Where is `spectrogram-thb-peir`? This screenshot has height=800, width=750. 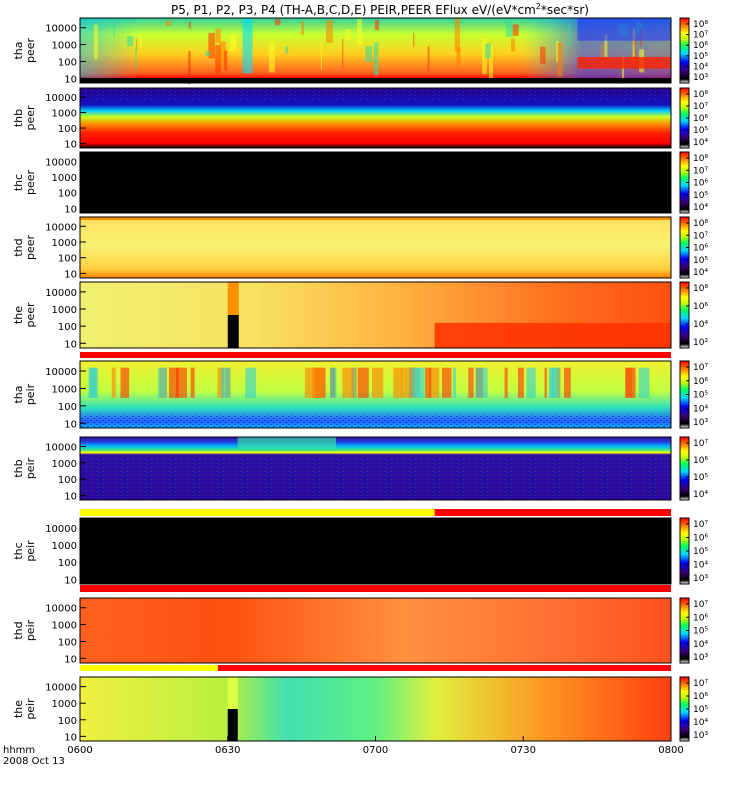
spectrogram-thb-peir is located at coordinates (375, 468).